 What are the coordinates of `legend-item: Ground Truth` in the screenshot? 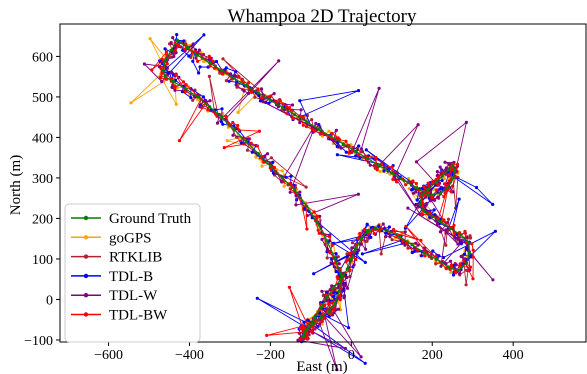 It's located at (131, 219).